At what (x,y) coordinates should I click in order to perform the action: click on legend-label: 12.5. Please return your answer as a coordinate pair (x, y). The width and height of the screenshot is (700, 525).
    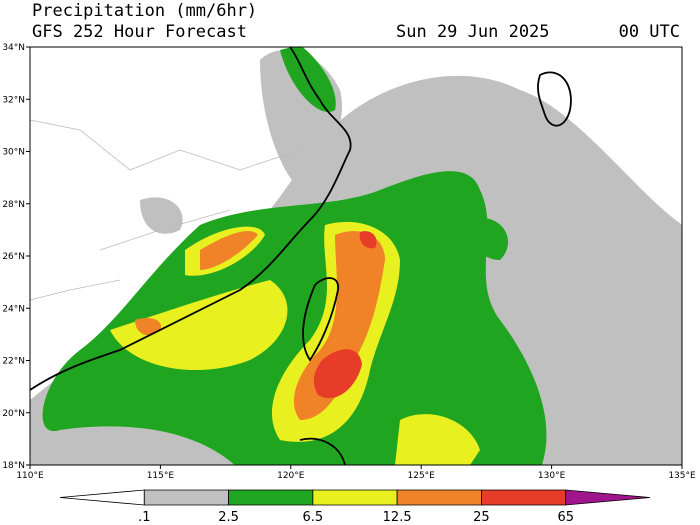
    Looking at the image, I should click on (397, 517).